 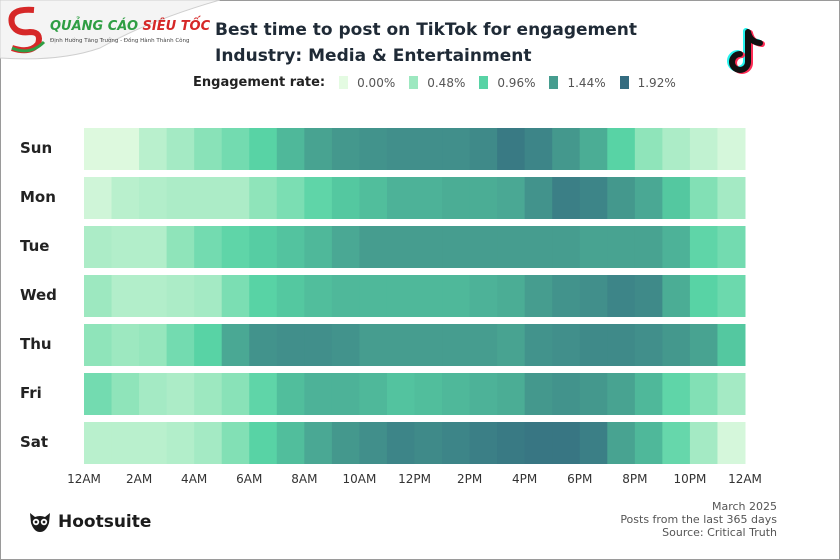 I want to click on x-tick-label: 4AM, so click(x=194, y=479).